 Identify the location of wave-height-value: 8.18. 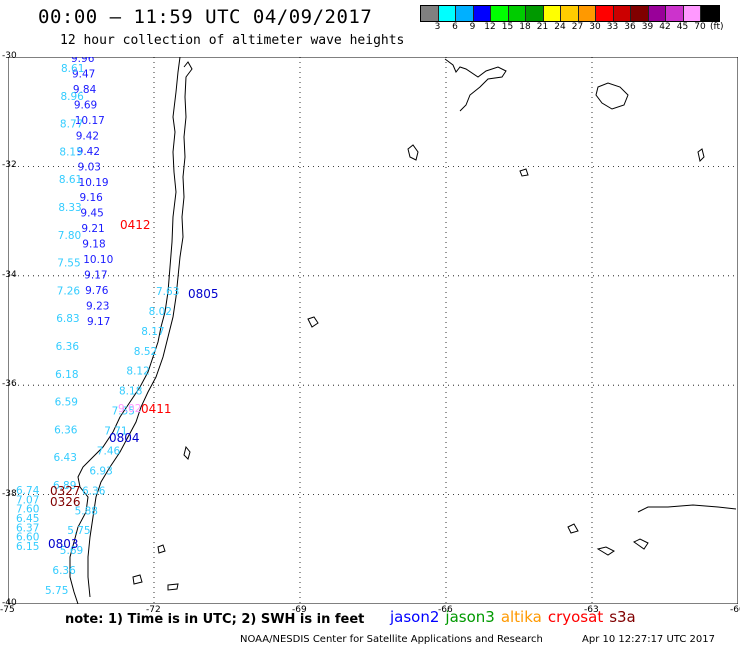
(130, 392).